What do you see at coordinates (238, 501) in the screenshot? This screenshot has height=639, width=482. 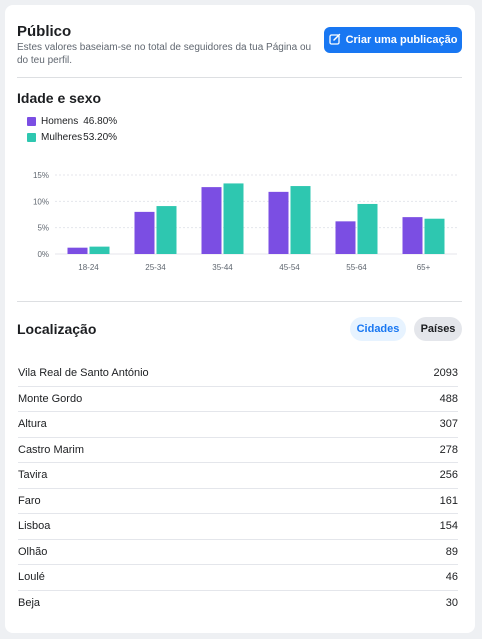 I see `list-item: Faro 161` at bounding box center [238, 501].